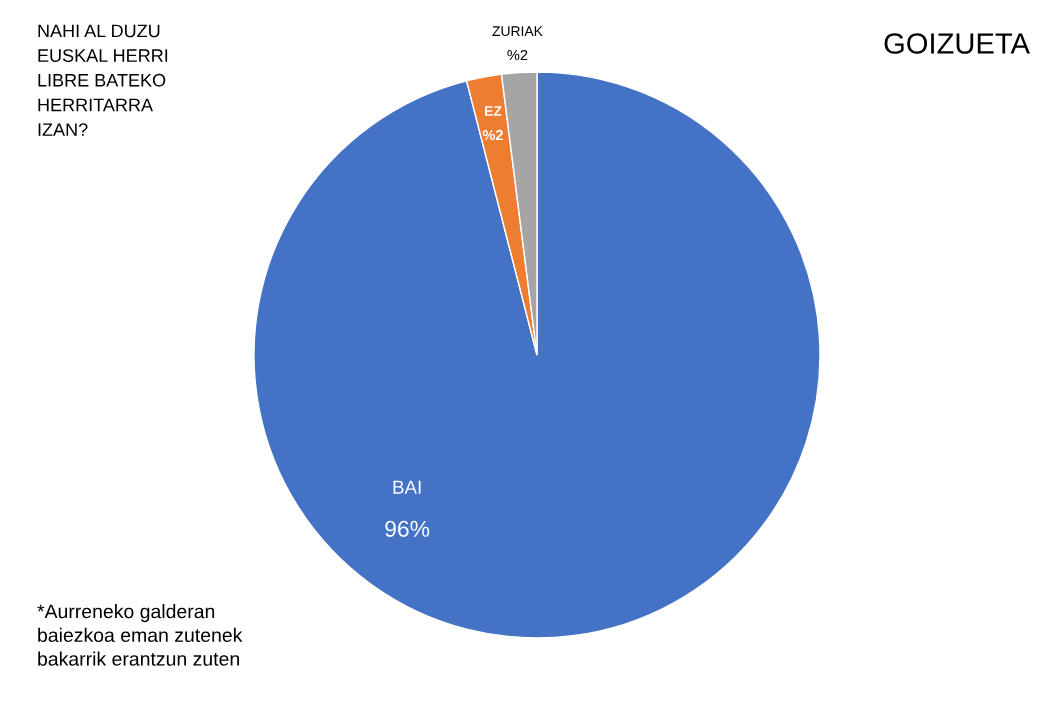 The width and height of the screenshot is (1062, 720). Describe the element at coordinates (103, 80) in the screenshot. I see `text: NAHI AL DUZU EUSKAL HERRI LIBRE BATEKO HERRITARRA IZAN?` at that location.